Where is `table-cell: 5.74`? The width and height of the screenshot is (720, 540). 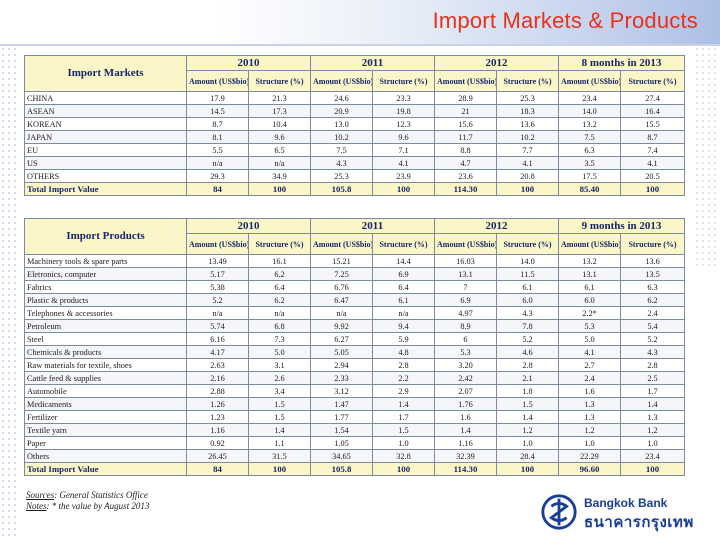
table-cell: 5.74 is located at coordinates (217, 326).